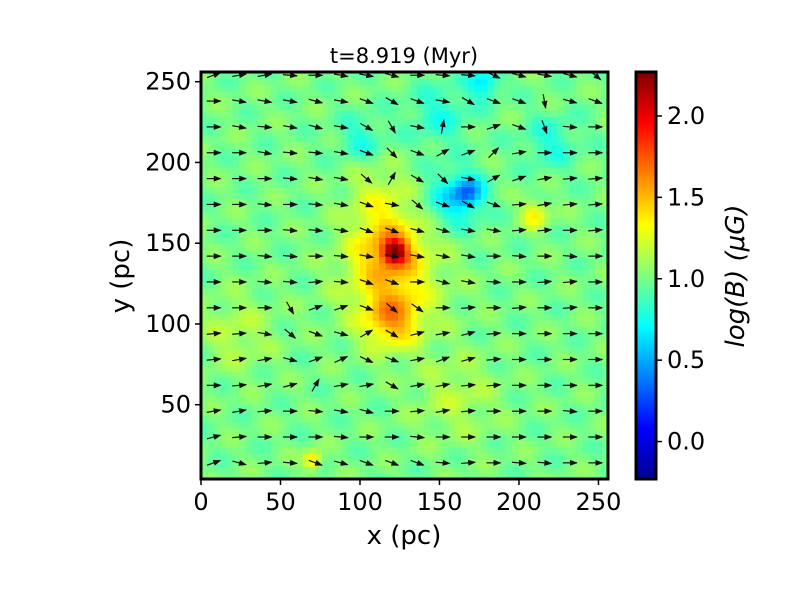  What do you see at coordinates (168, 82) in the screenshot?
I see `y-tick-label: 250` at bounding box center [168, 82].